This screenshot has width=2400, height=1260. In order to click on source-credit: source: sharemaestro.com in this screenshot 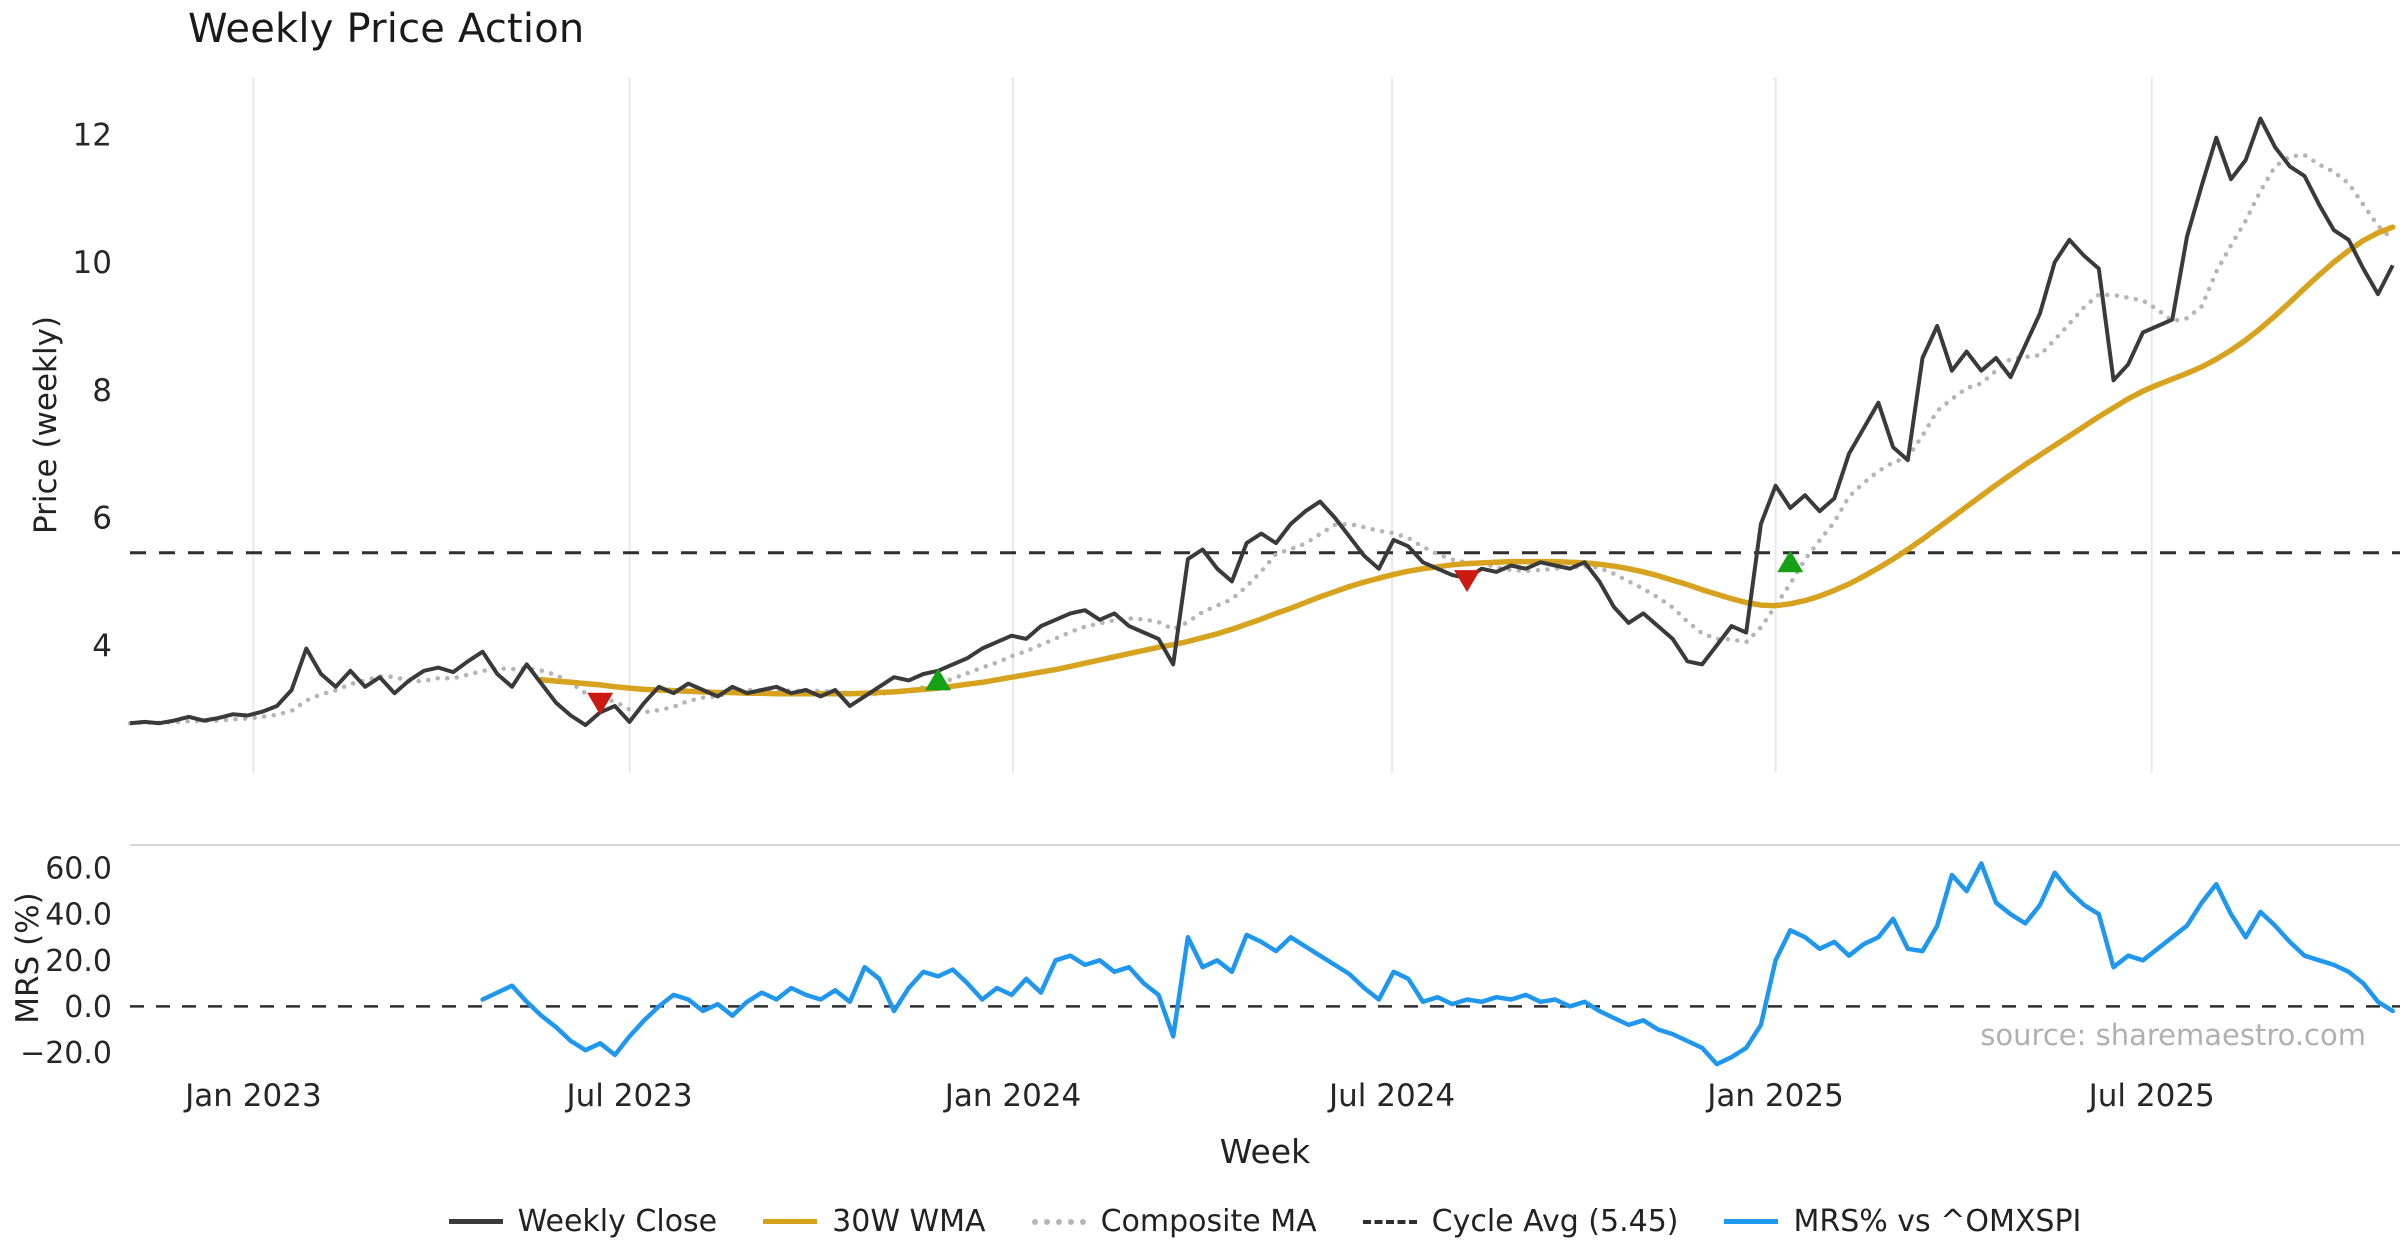, I will do `click(2173, 1035)`.